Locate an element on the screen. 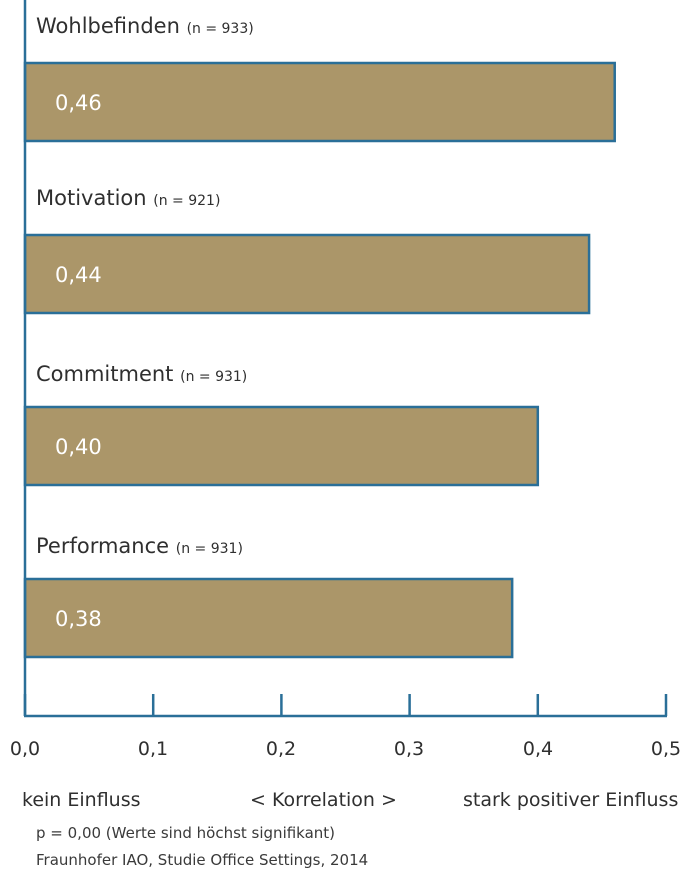  category-label-motivation: Motivation (n = 921) is located at coordinates (128, 198).